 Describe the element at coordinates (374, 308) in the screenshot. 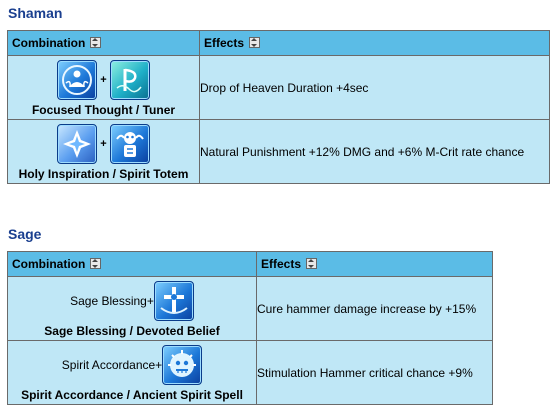

I see `effect-cell: Cure hammer damage increase by +15%` at that location.